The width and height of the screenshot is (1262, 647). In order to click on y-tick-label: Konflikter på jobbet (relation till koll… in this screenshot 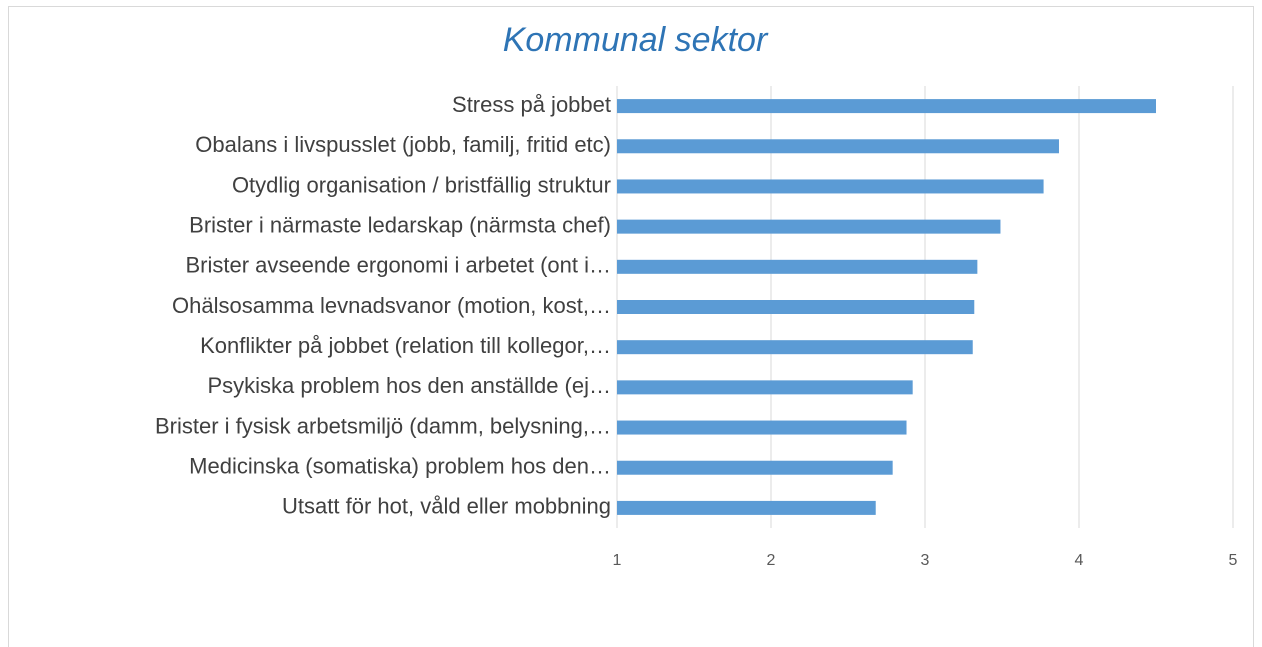, I will do `click(405, 345)`.